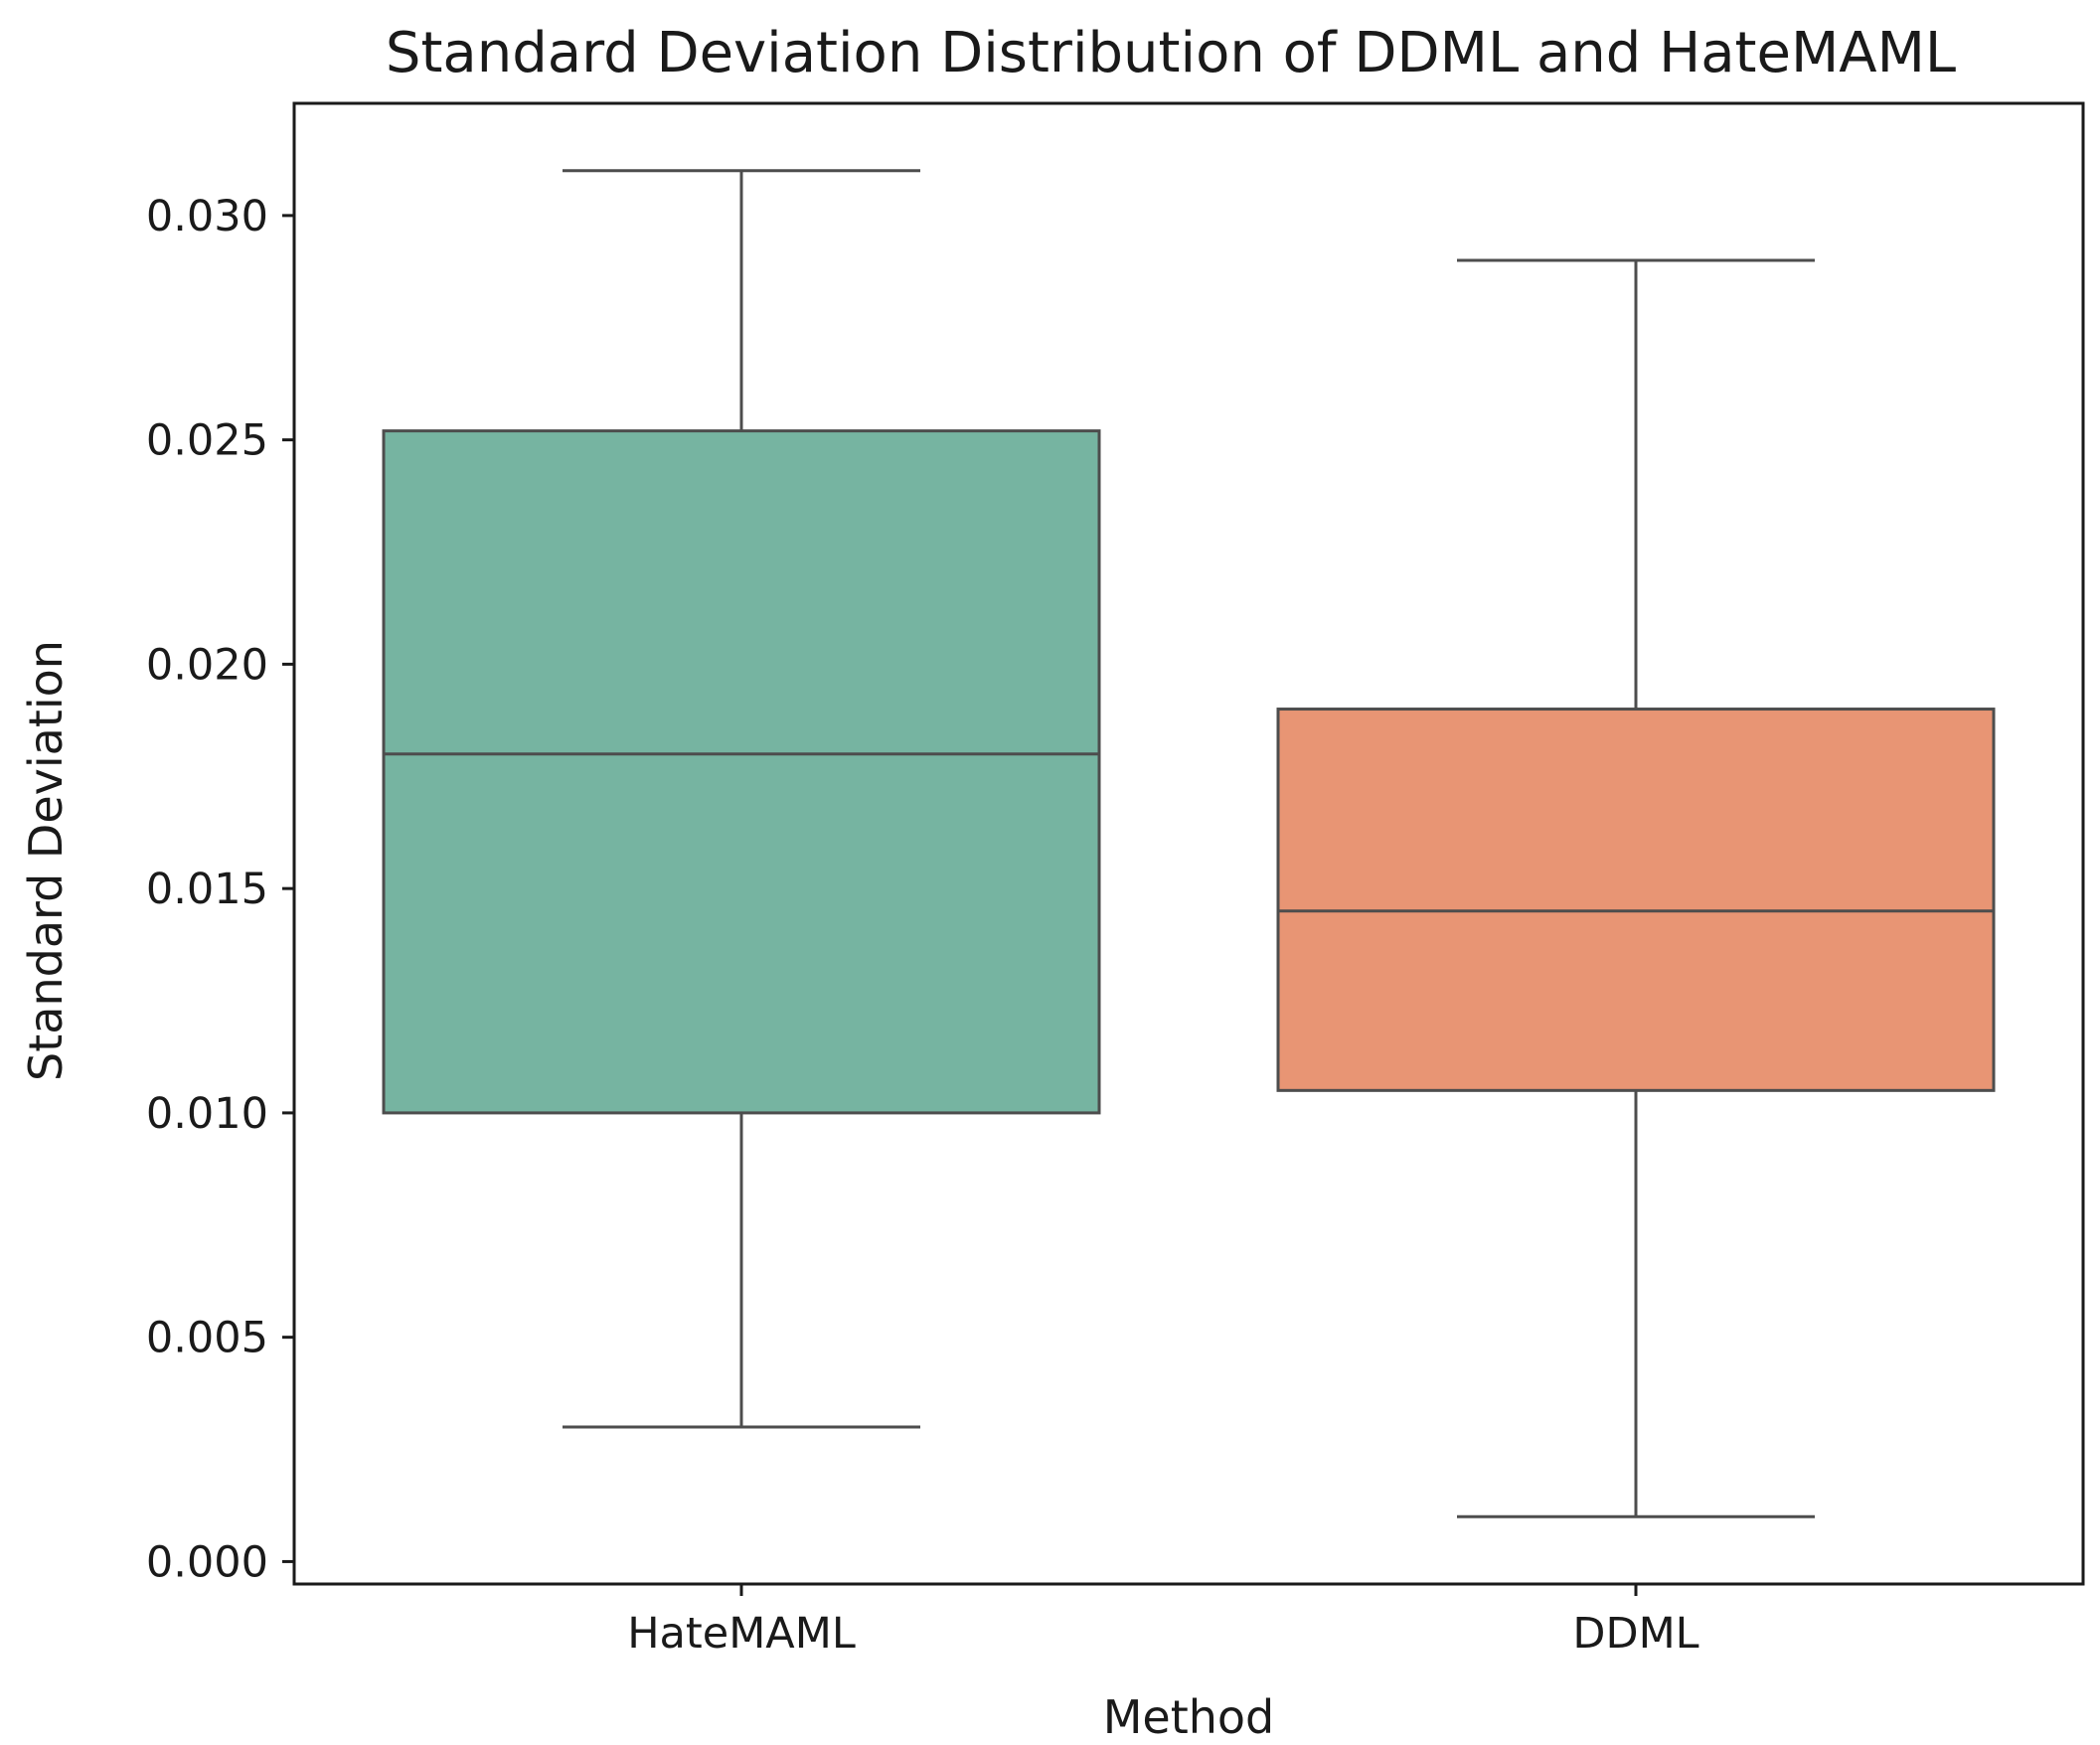  What do you see at coordinates (1635, 1634) in the screenshot?
I see `x-tick-label: DDML` at bounding box center [1635, 1634].